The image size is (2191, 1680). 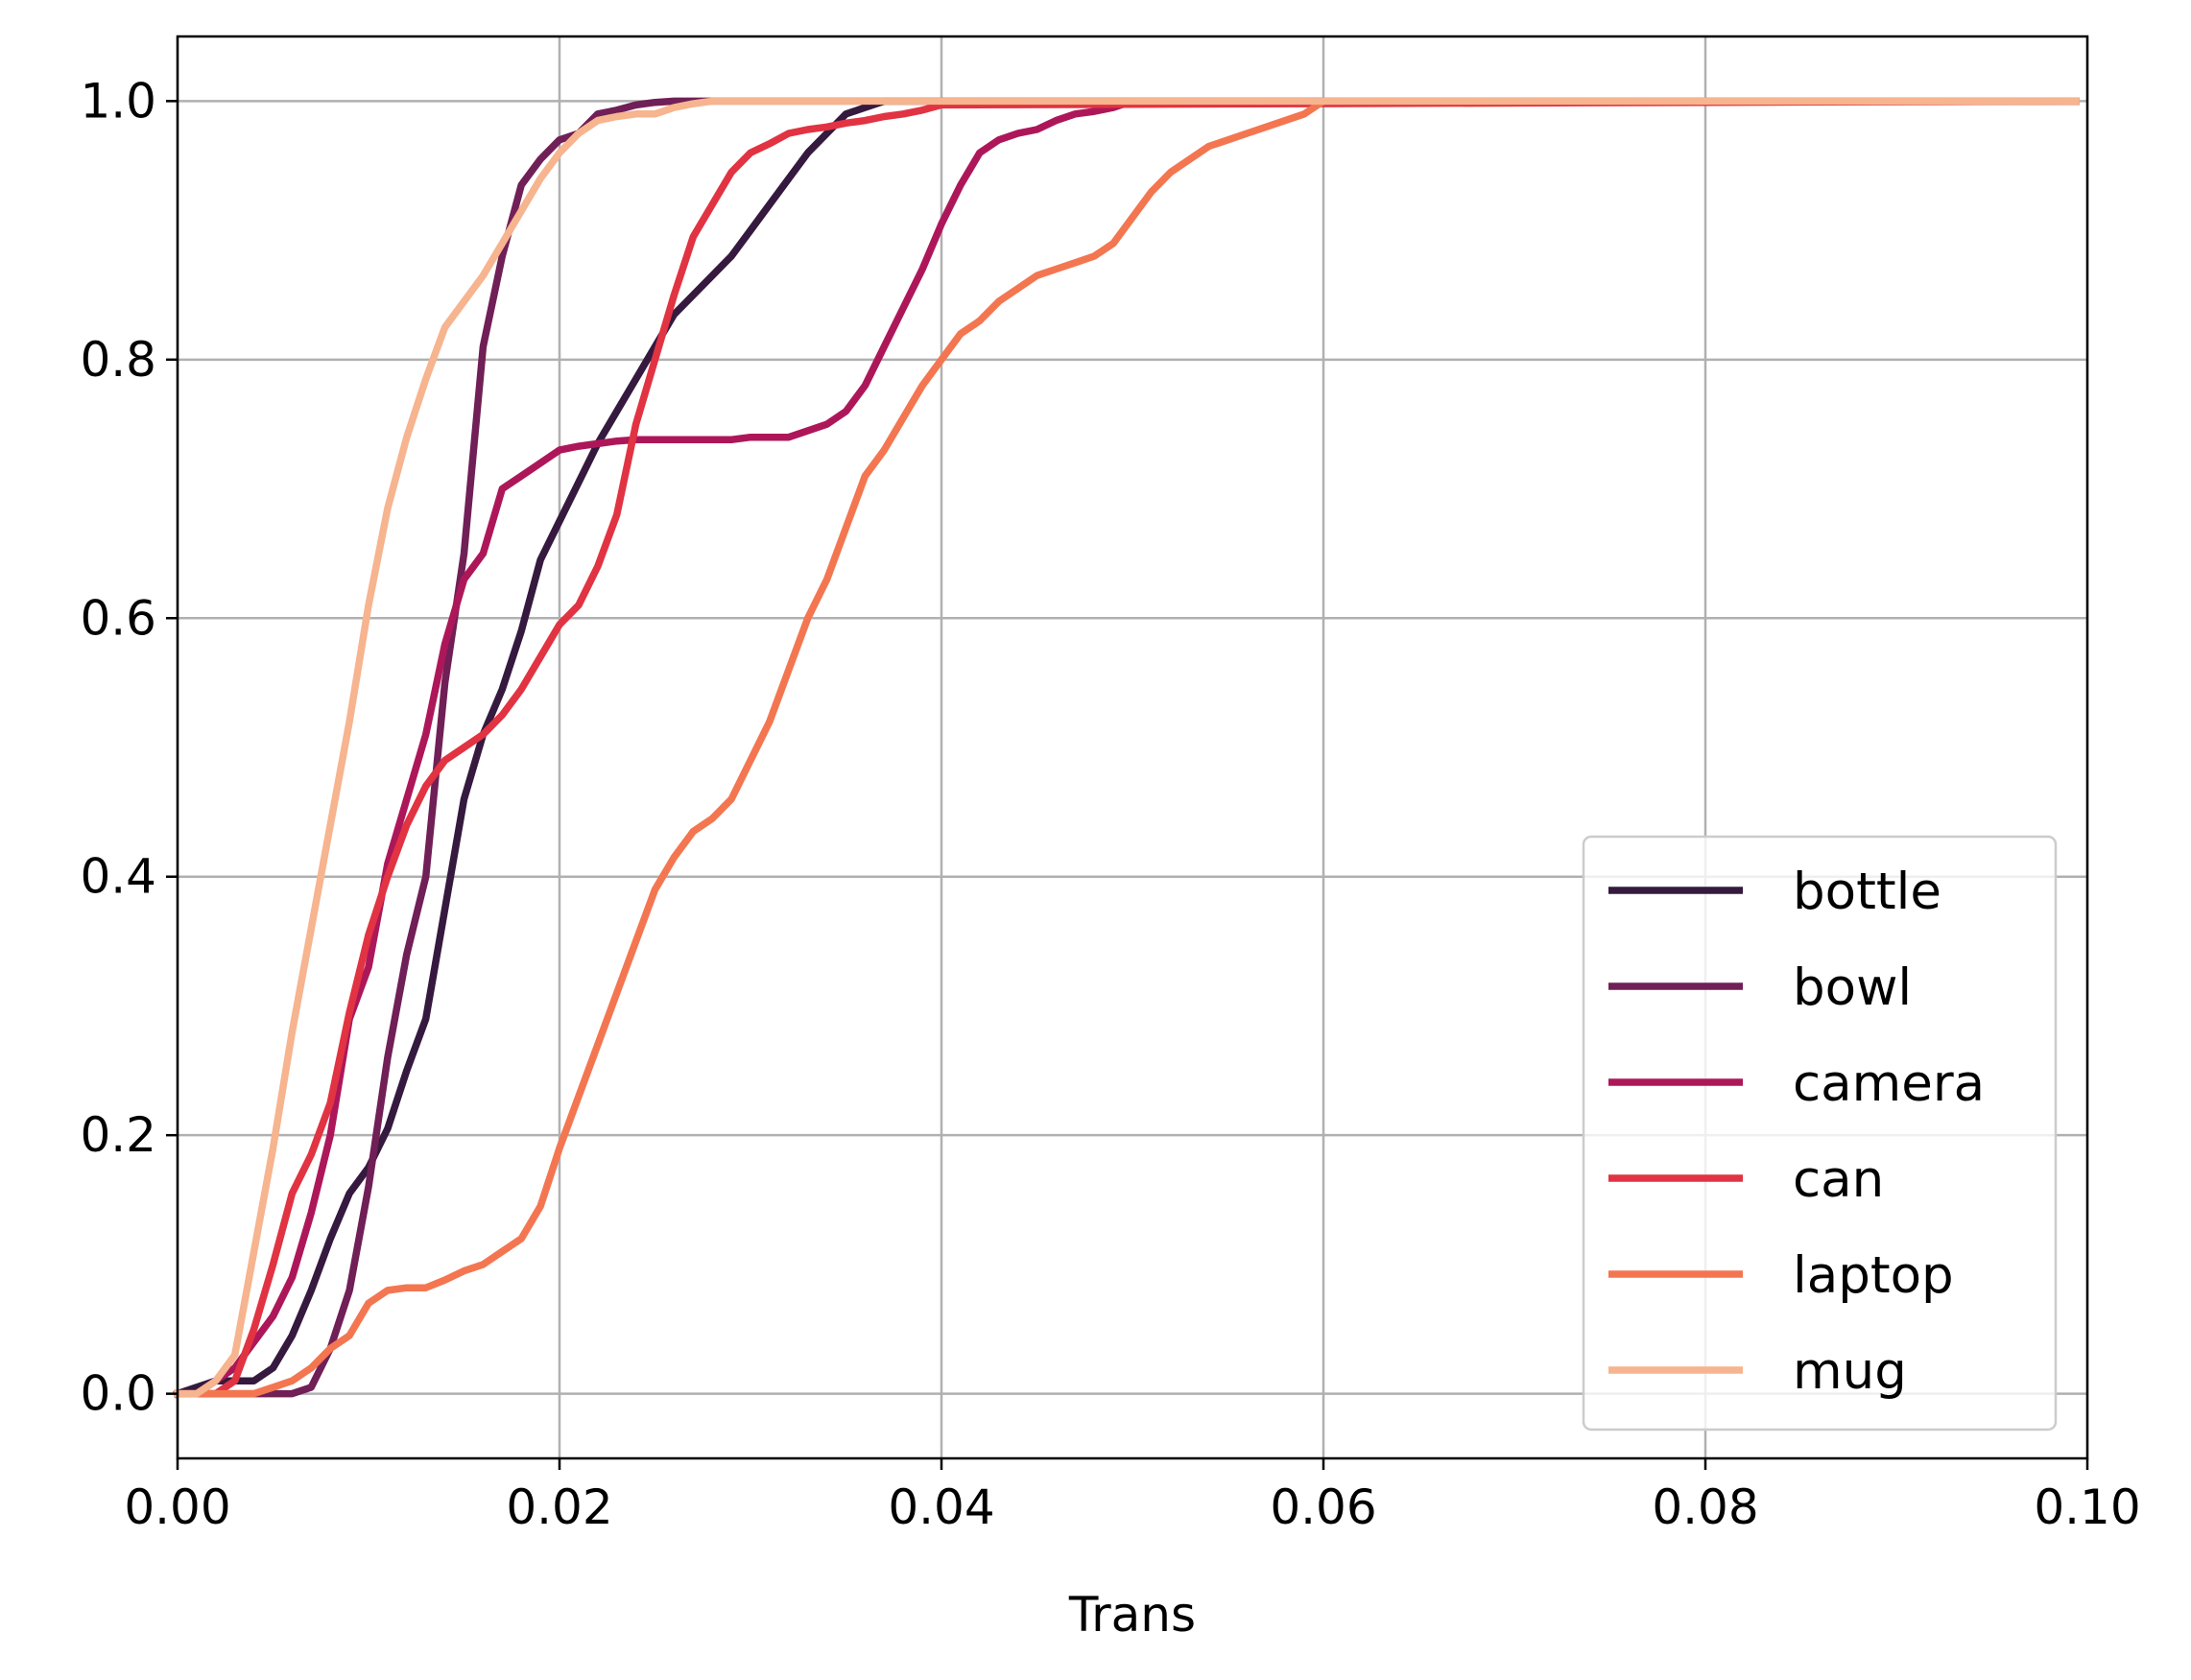 What do you see at coordinates (177, 1507) in the screenshot?
I see `x-tick-label: 0.00` at bounding box center [177, 1507].